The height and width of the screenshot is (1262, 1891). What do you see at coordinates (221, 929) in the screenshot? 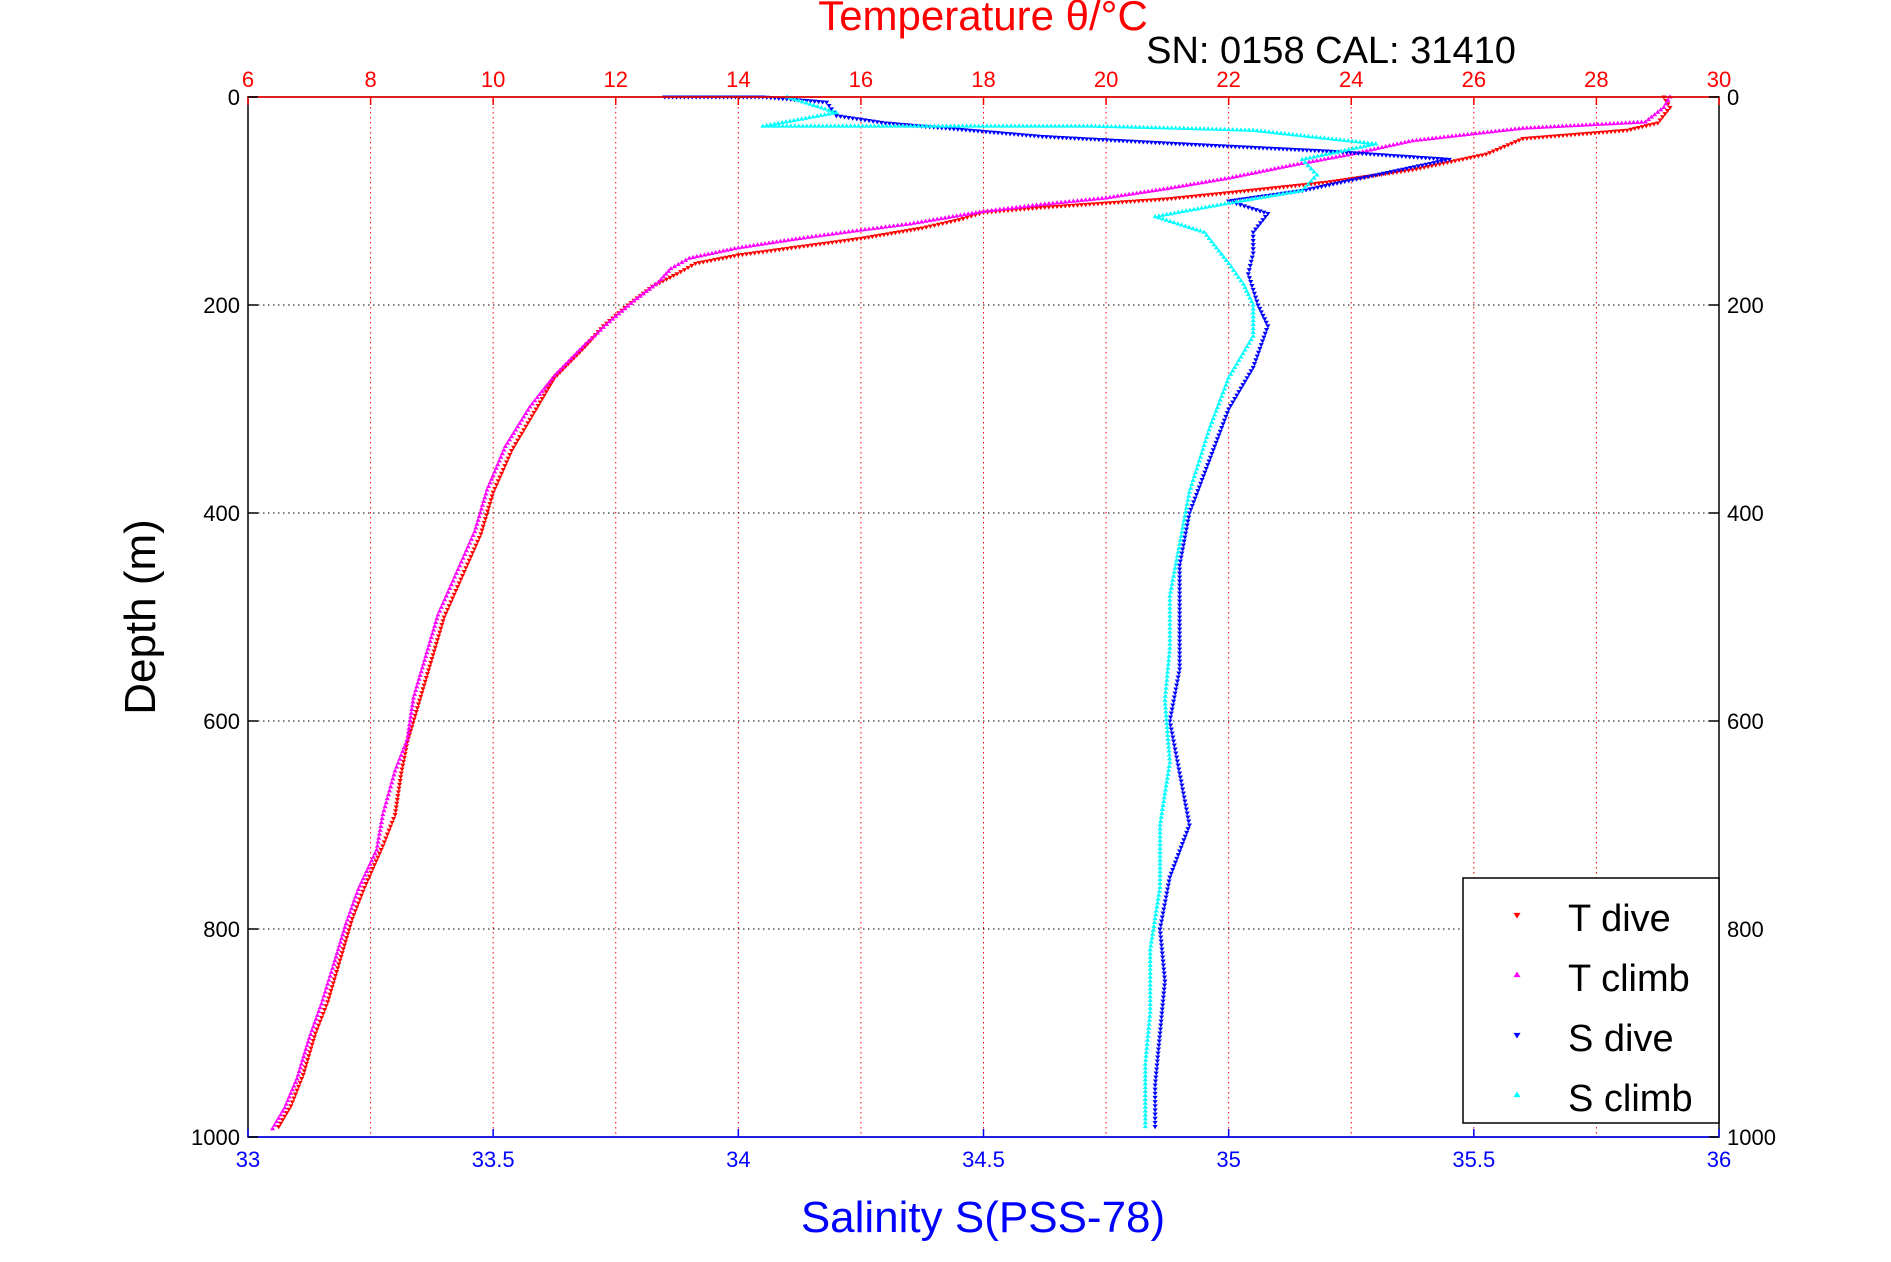
I see `left-axis-tick-label: 800` at bounding box center [221, 929].